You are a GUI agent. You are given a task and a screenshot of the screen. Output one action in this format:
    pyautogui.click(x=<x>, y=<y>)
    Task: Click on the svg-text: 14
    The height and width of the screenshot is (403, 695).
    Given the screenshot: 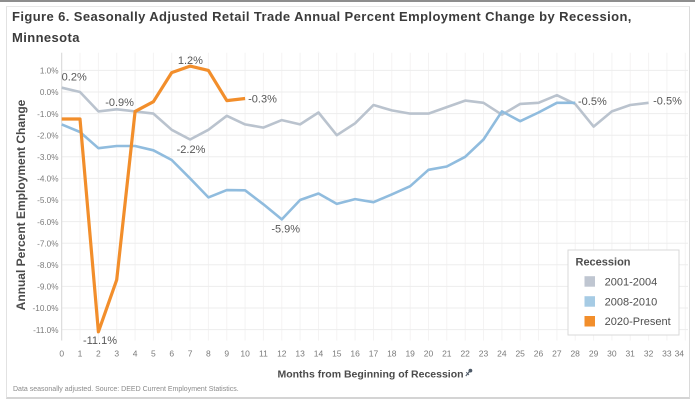 What is the action you would take?
    pyautogui.click(x=319, y=354)
    